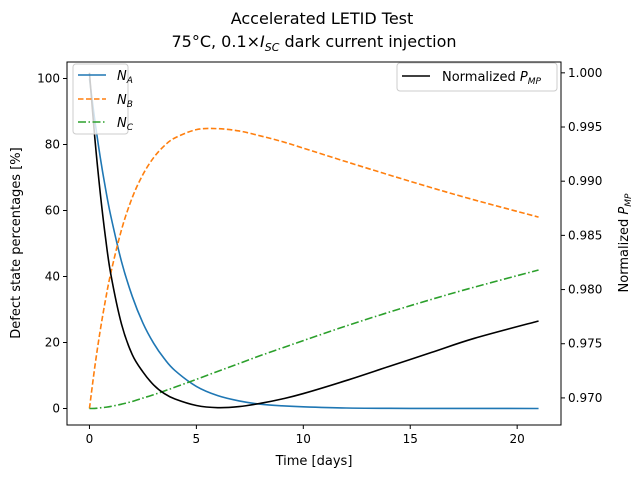 The height and width of the screenshot is (478, 643). Describe the element at coordinates (410, 439) in the screenshot. I see `x-tick-label: 15` at that location.